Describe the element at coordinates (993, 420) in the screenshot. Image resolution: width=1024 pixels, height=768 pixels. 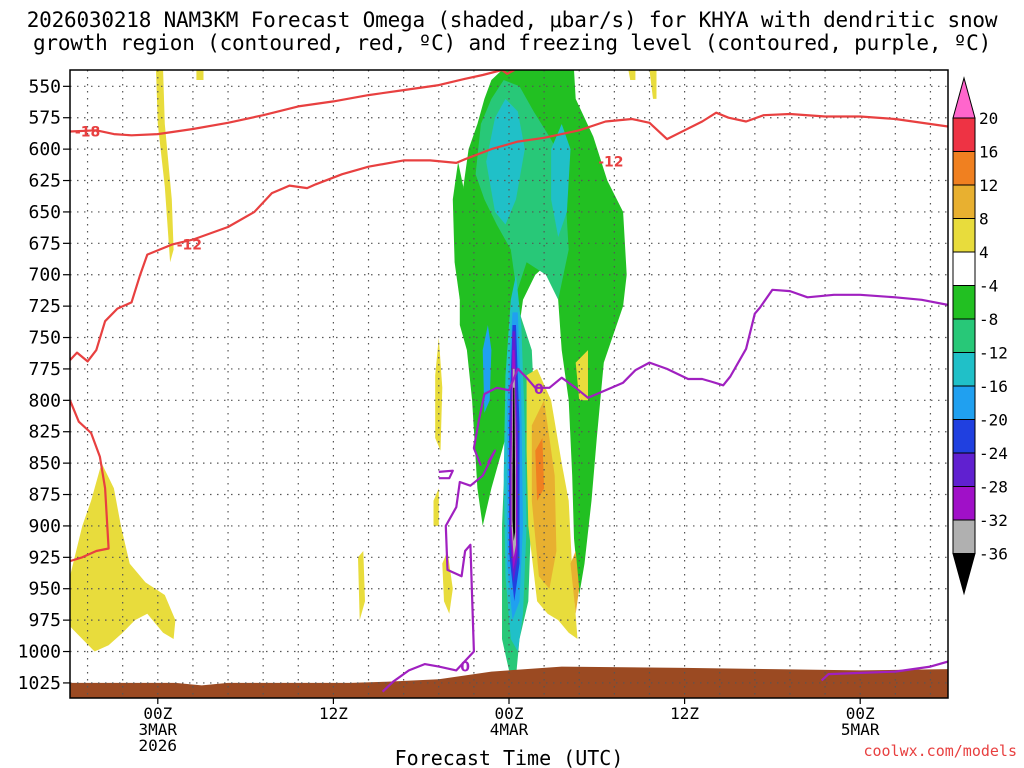
I see `colorbar-label-9: -20` at that location.